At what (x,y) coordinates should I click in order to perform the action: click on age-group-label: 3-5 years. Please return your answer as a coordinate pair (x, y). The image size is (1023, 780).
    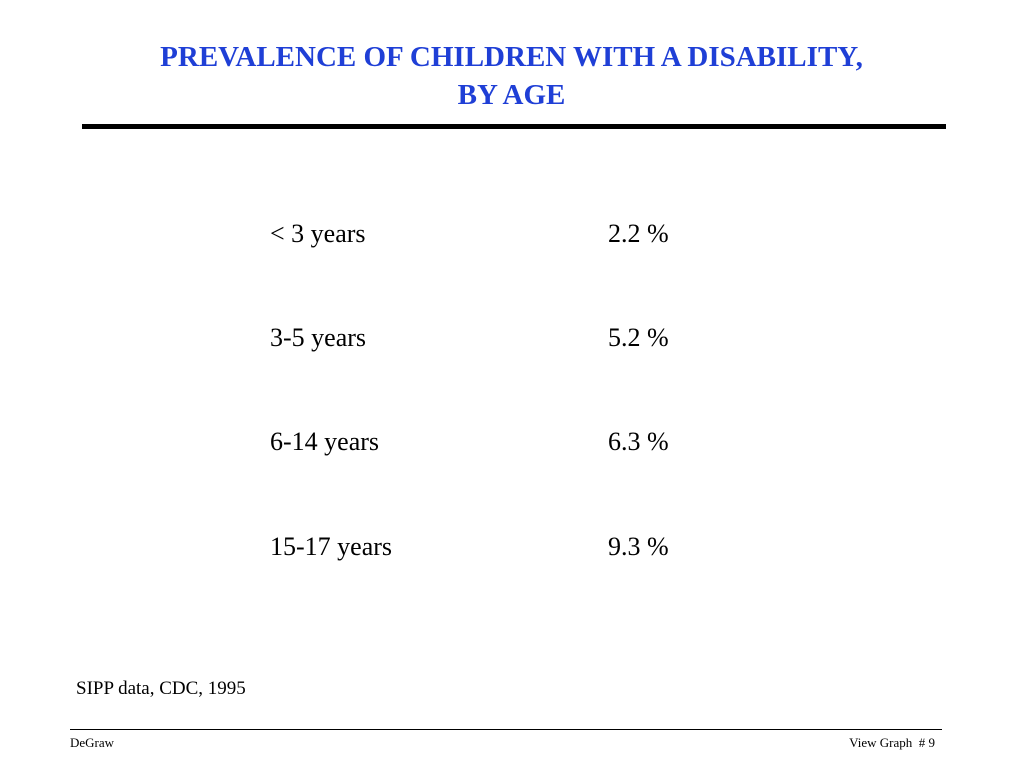
    Looking at the image, I should click on (318, 337).